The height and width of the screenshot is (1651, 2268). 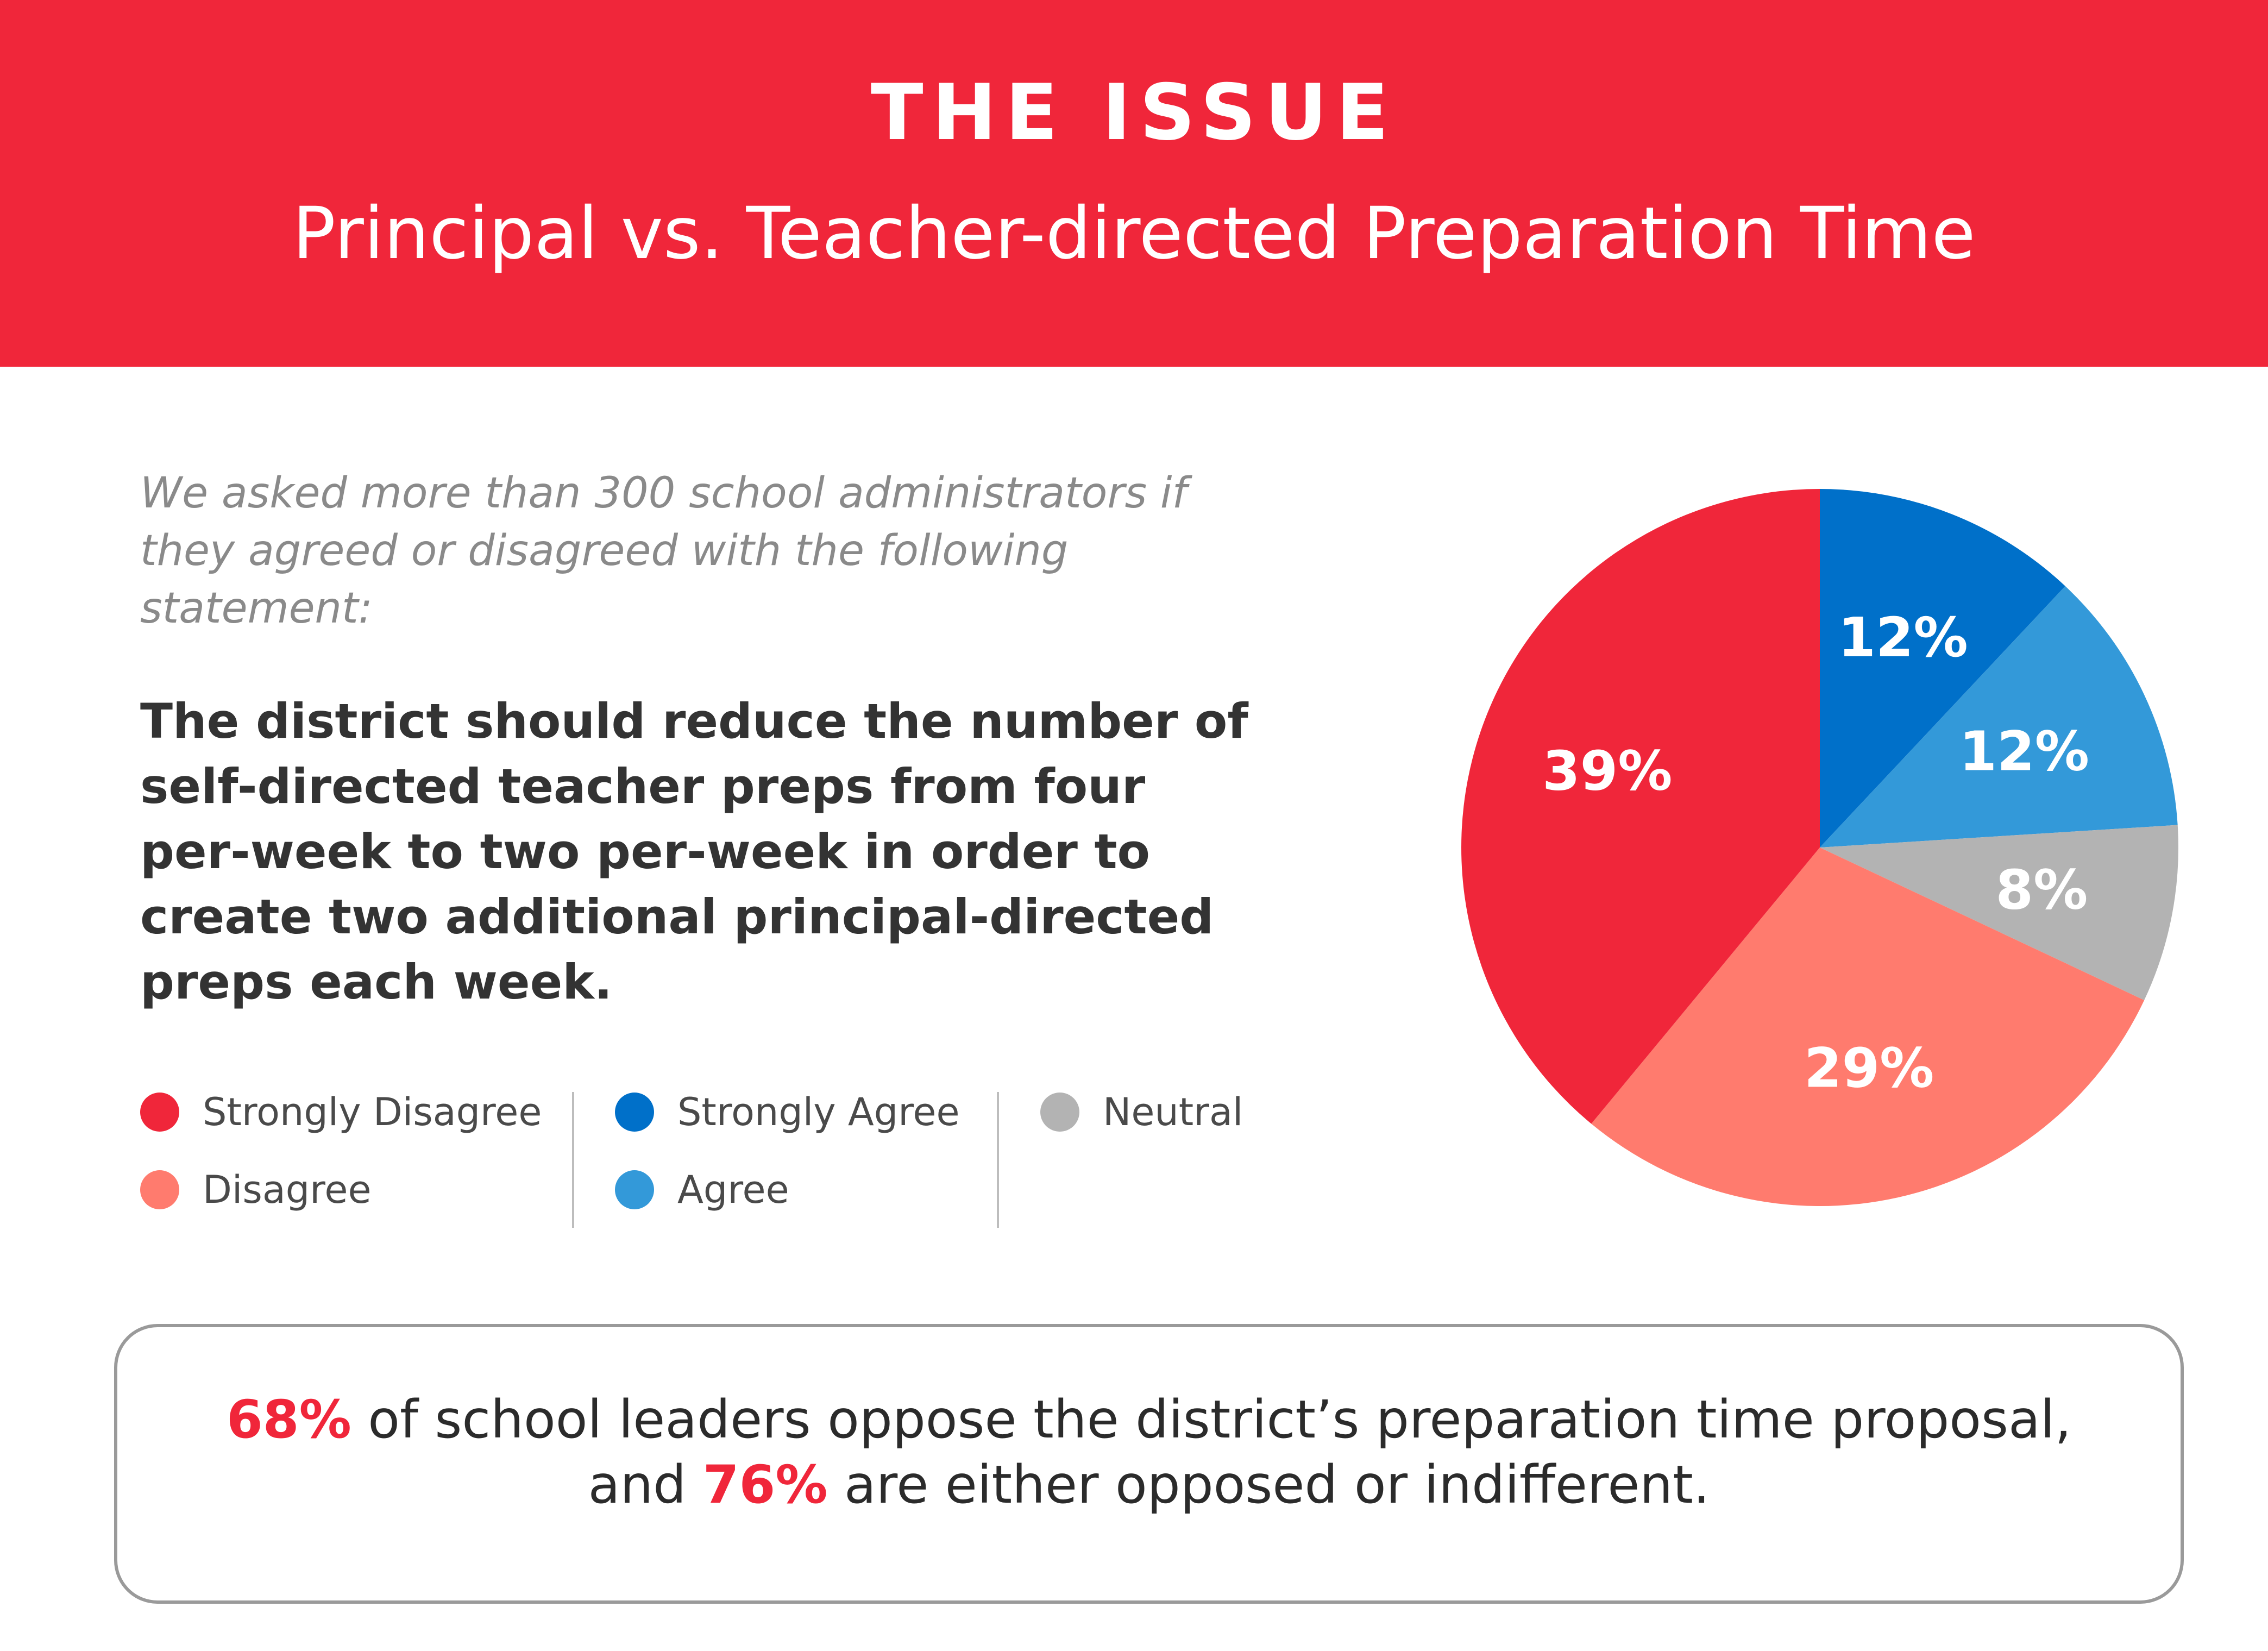 I want to click on legend-item-strongly-disagree: Strongly Disagree, so click(x=341, y=1112).